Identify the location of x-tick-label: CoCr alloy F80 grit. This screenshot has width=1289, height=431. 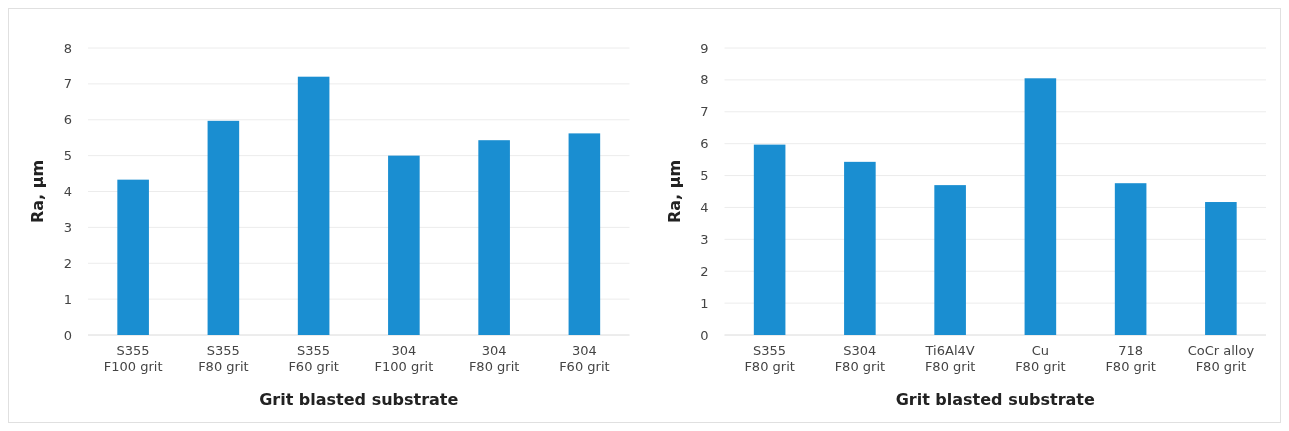
(1221, 358).